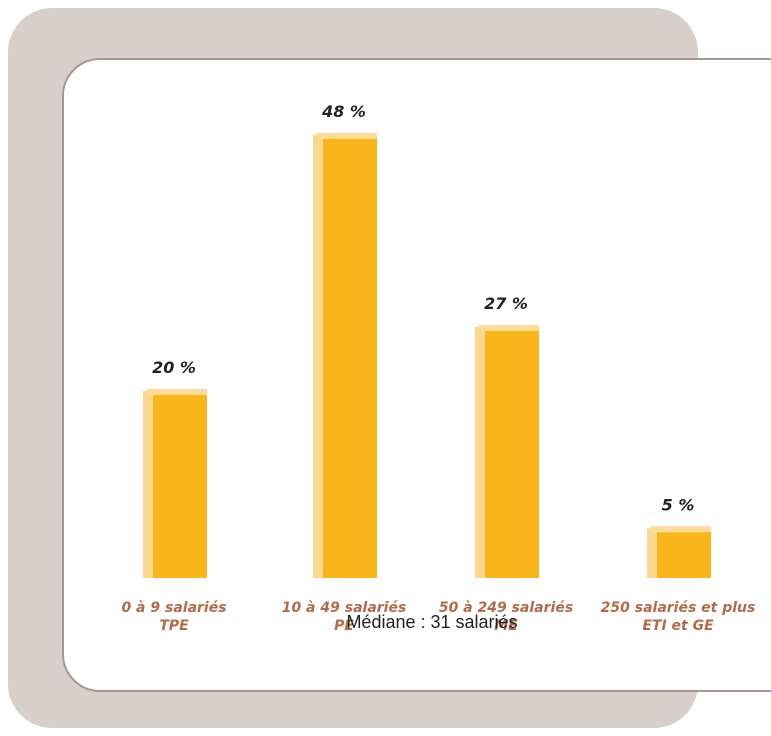 This screenshot has height=736, width=771. What do you see at coordinates (506, 303) in the screenshot?
I see `value-label: 27 %` at bounding box center [506, 303].